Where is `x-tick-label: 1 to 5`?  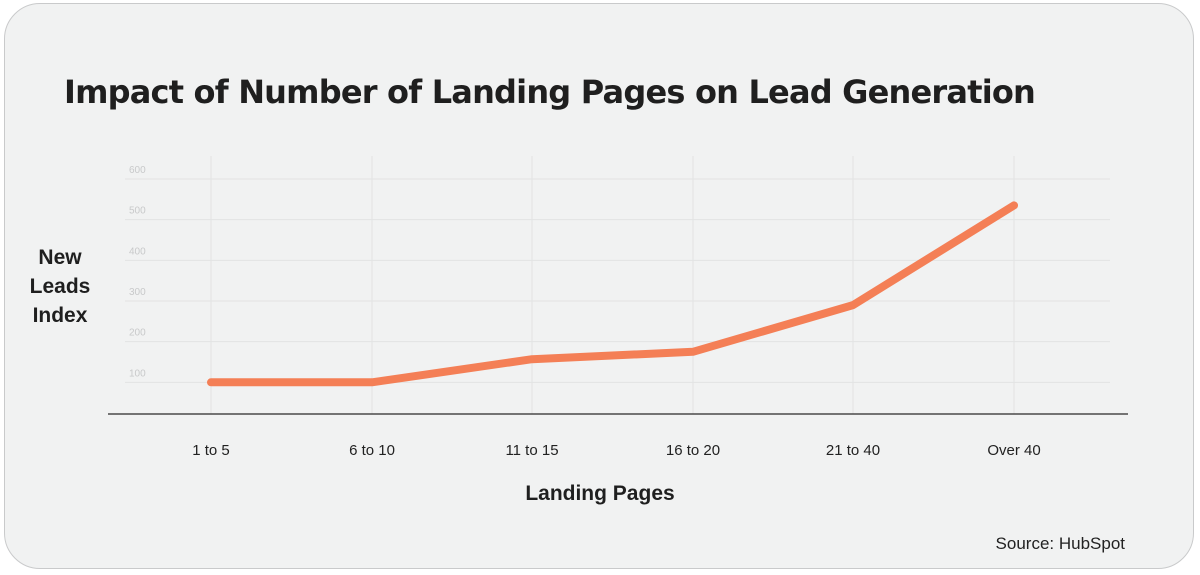
x-tick-label: 1 to 5 is located at coordinates (211, 450).